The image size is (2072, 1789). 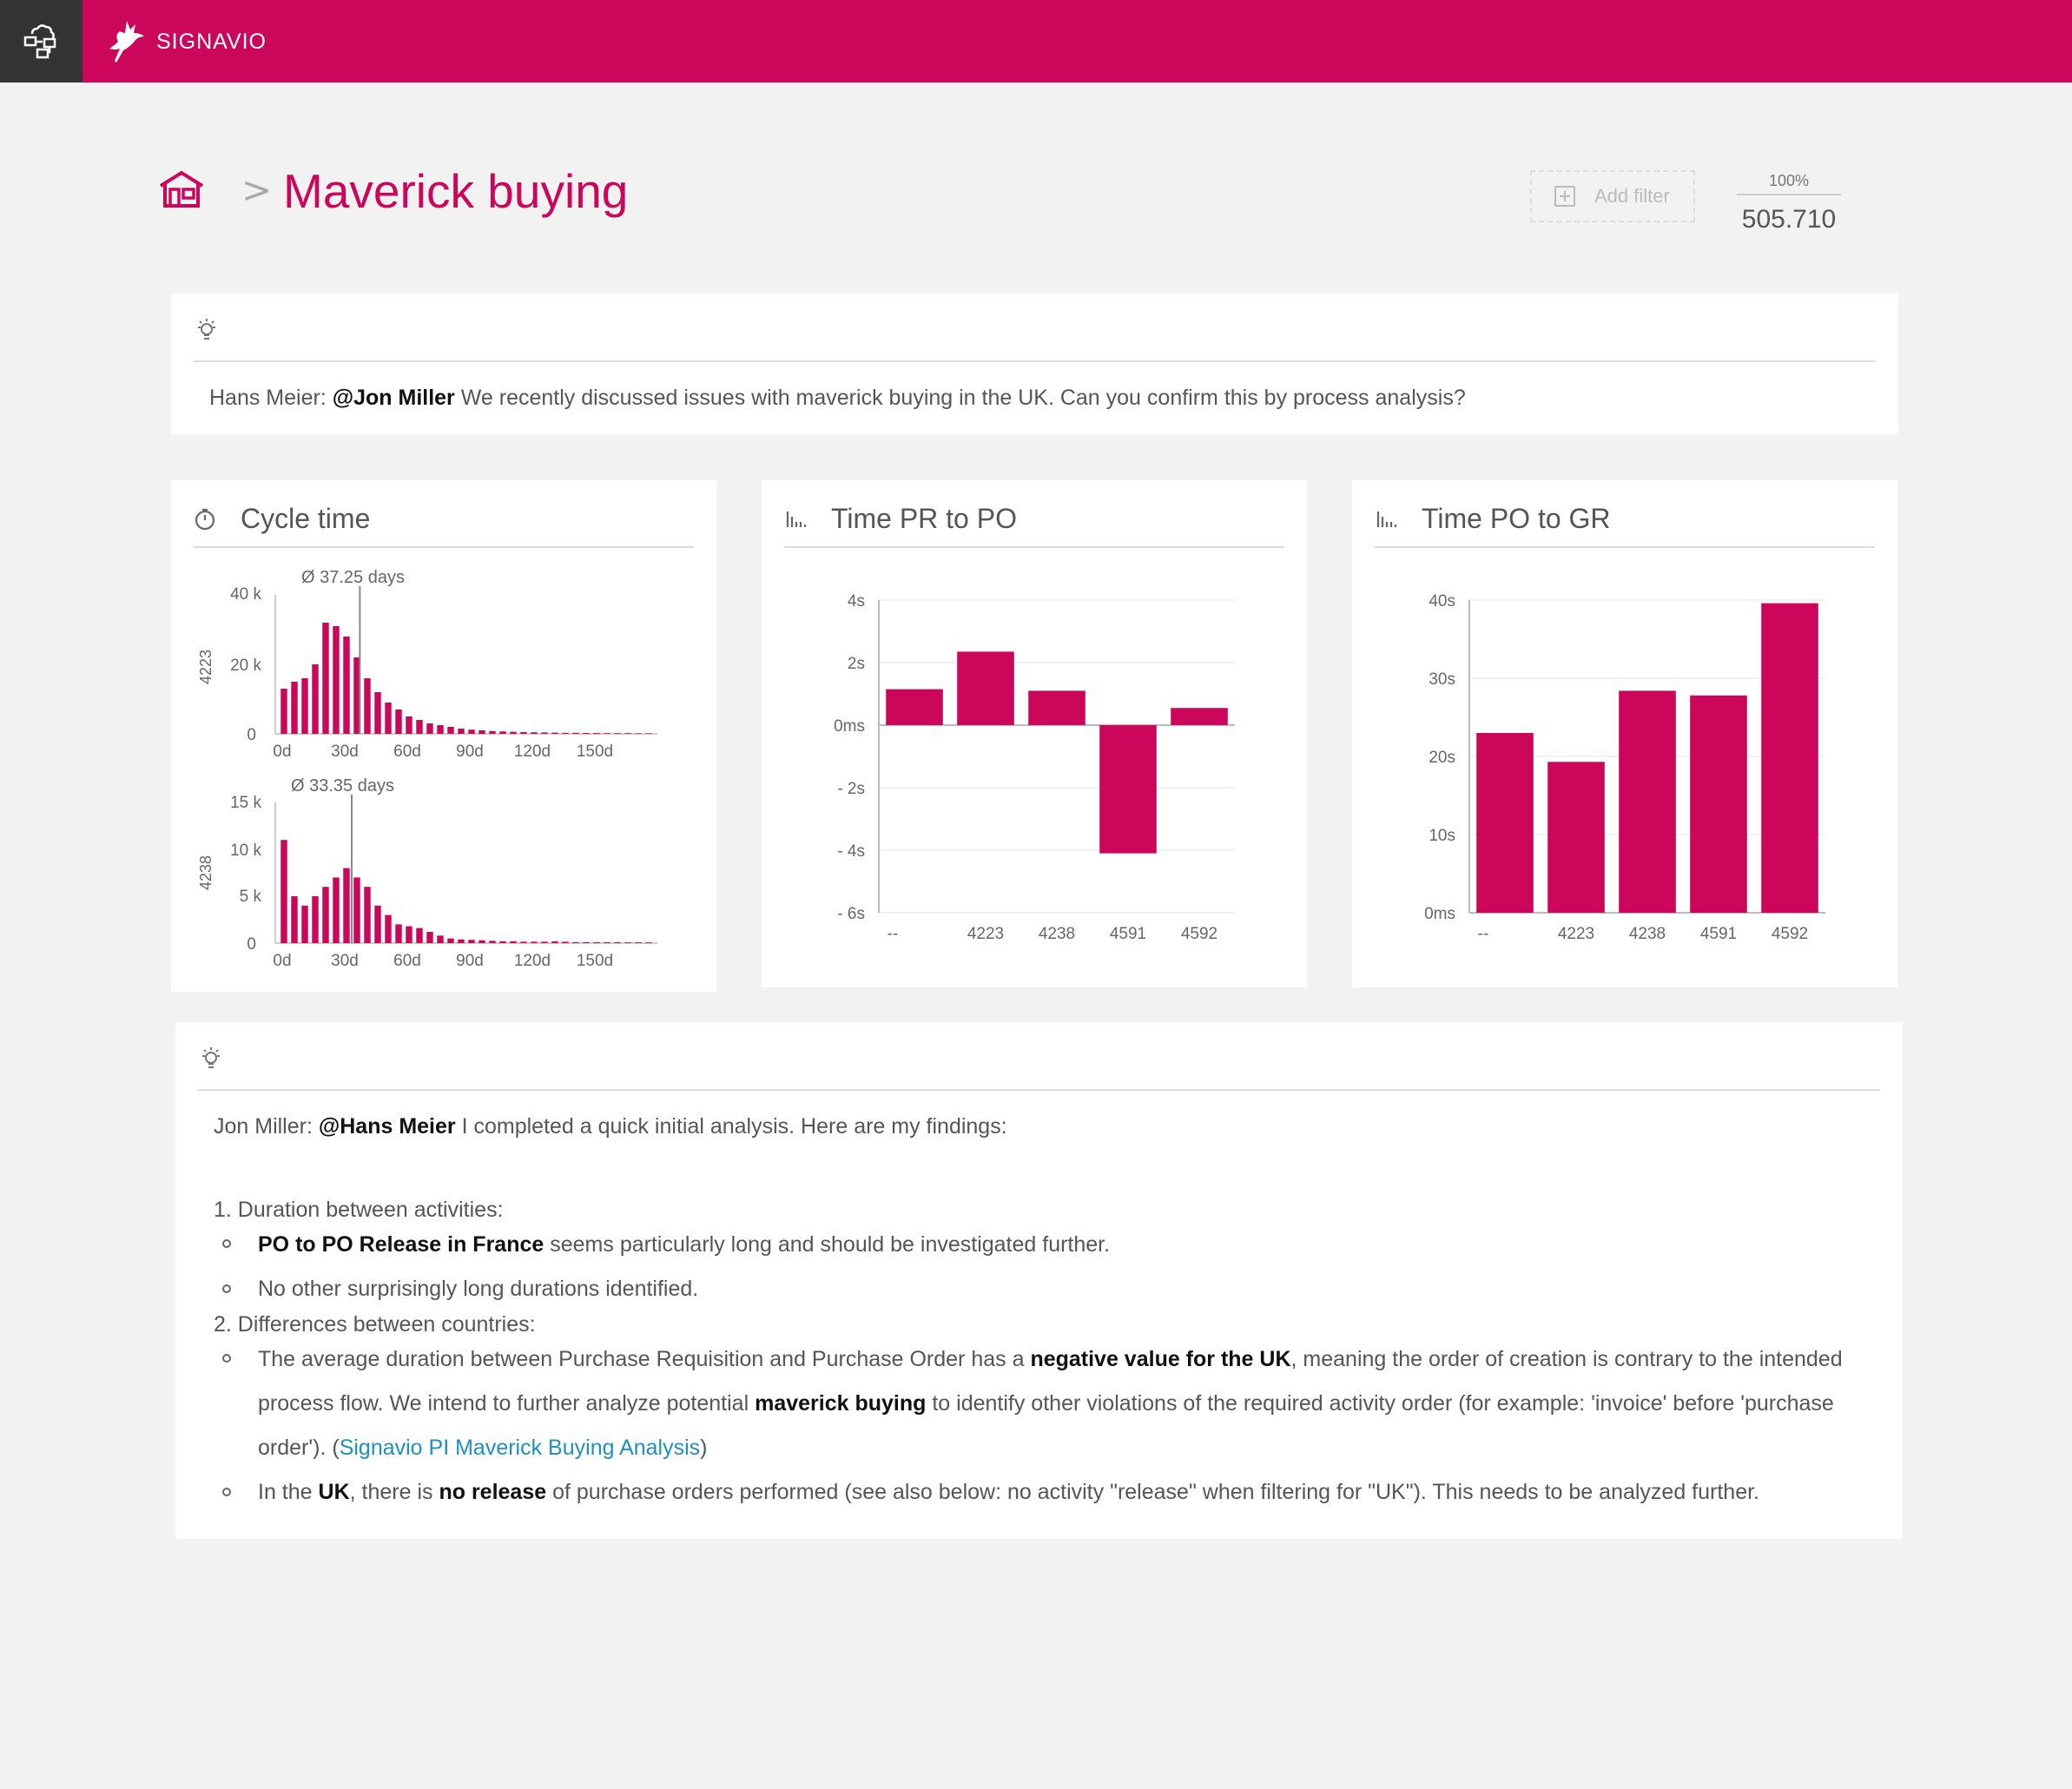 What do you see at coordinates (986, 934) in the screenshot?
I see `x-tick-label: 4223` at bounding box center [986, 934].